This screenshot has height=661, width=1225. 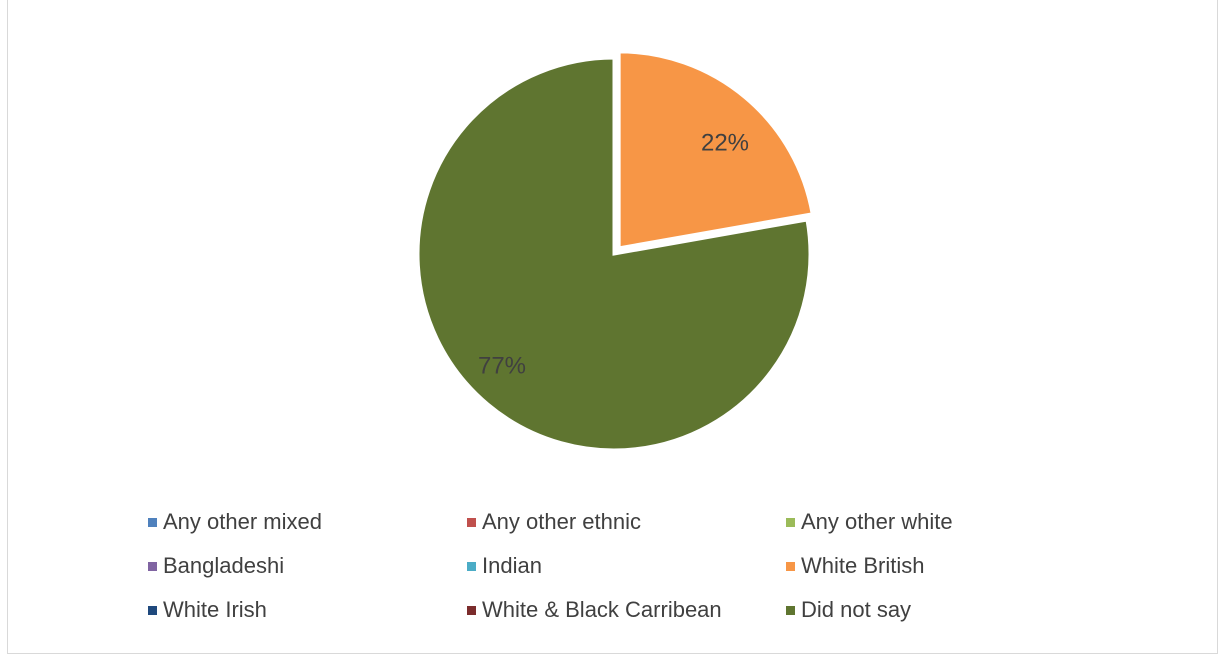 What do you see at coordinates (502, 365) in the screenshot?
I see `data-label-did-not-say: 77%` at bounding box center [502, 365].